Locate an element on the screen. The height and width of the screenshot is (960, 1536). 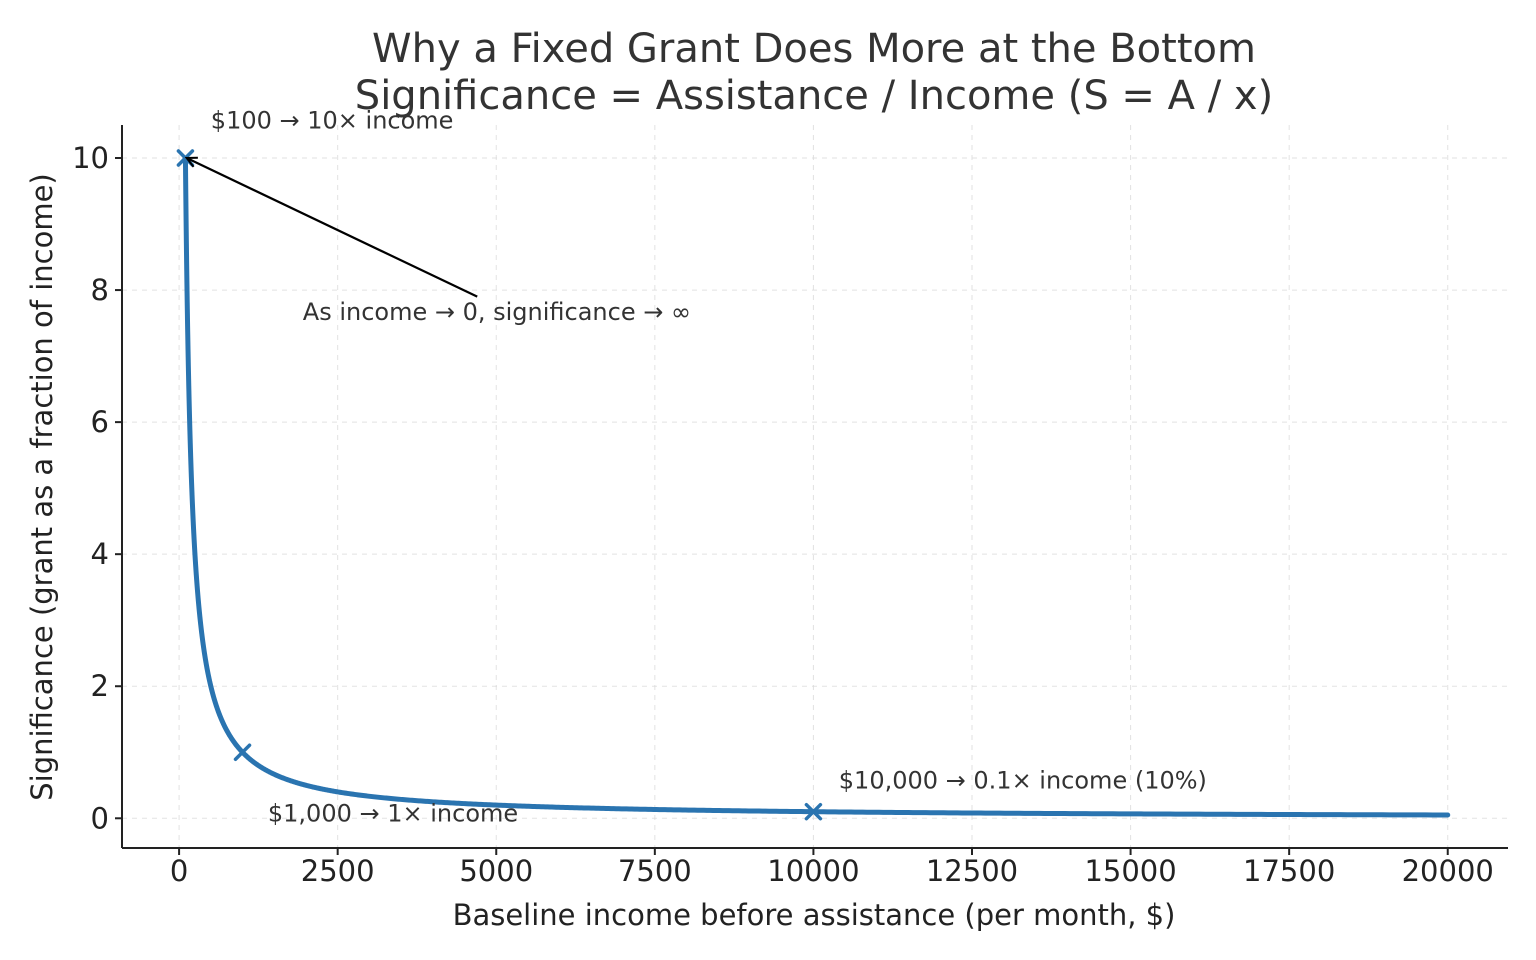
x-tick-label-4: 10000 is located at coordinates (813, 871).